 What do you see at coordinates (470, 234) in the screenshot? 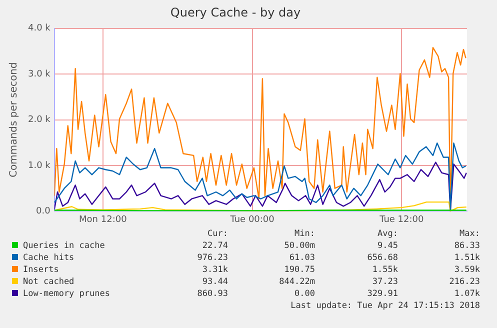
I see `text: Max:` at bounding box center [470, 234].